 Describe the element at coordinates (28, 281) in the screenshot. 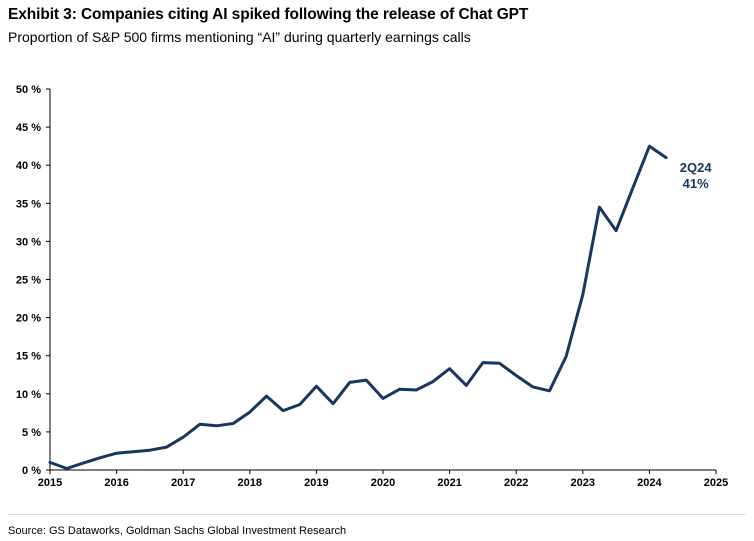

I see `y-tick-label: 25 %` at that location.